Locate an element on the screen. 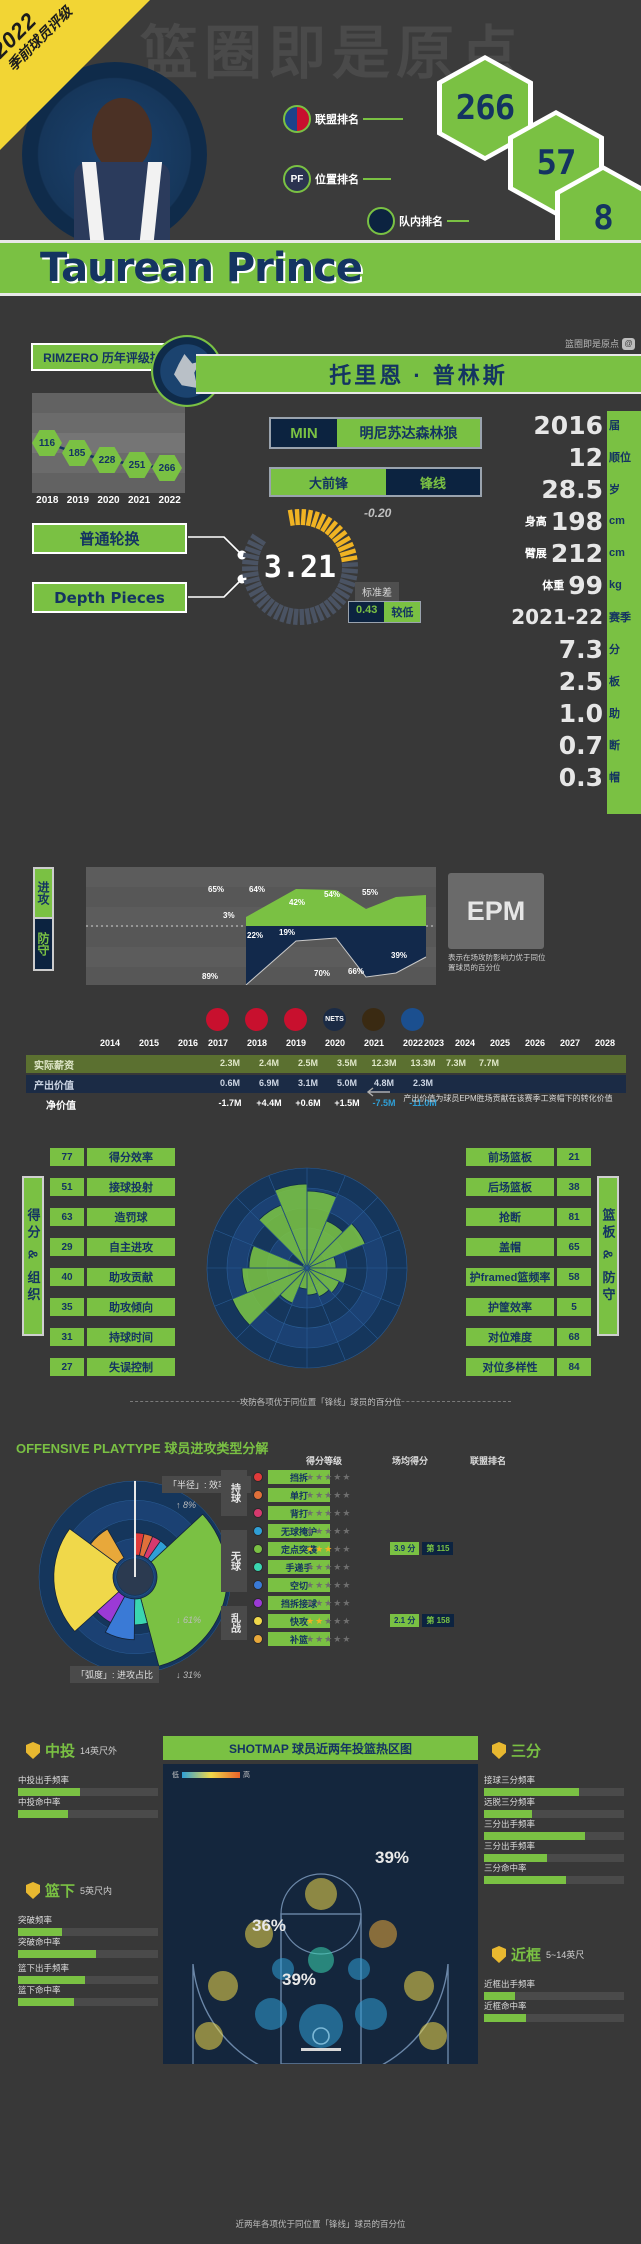 This screenshot has height=2244, width=641. stat-unit: 板 is located at coordinates (614, 682).